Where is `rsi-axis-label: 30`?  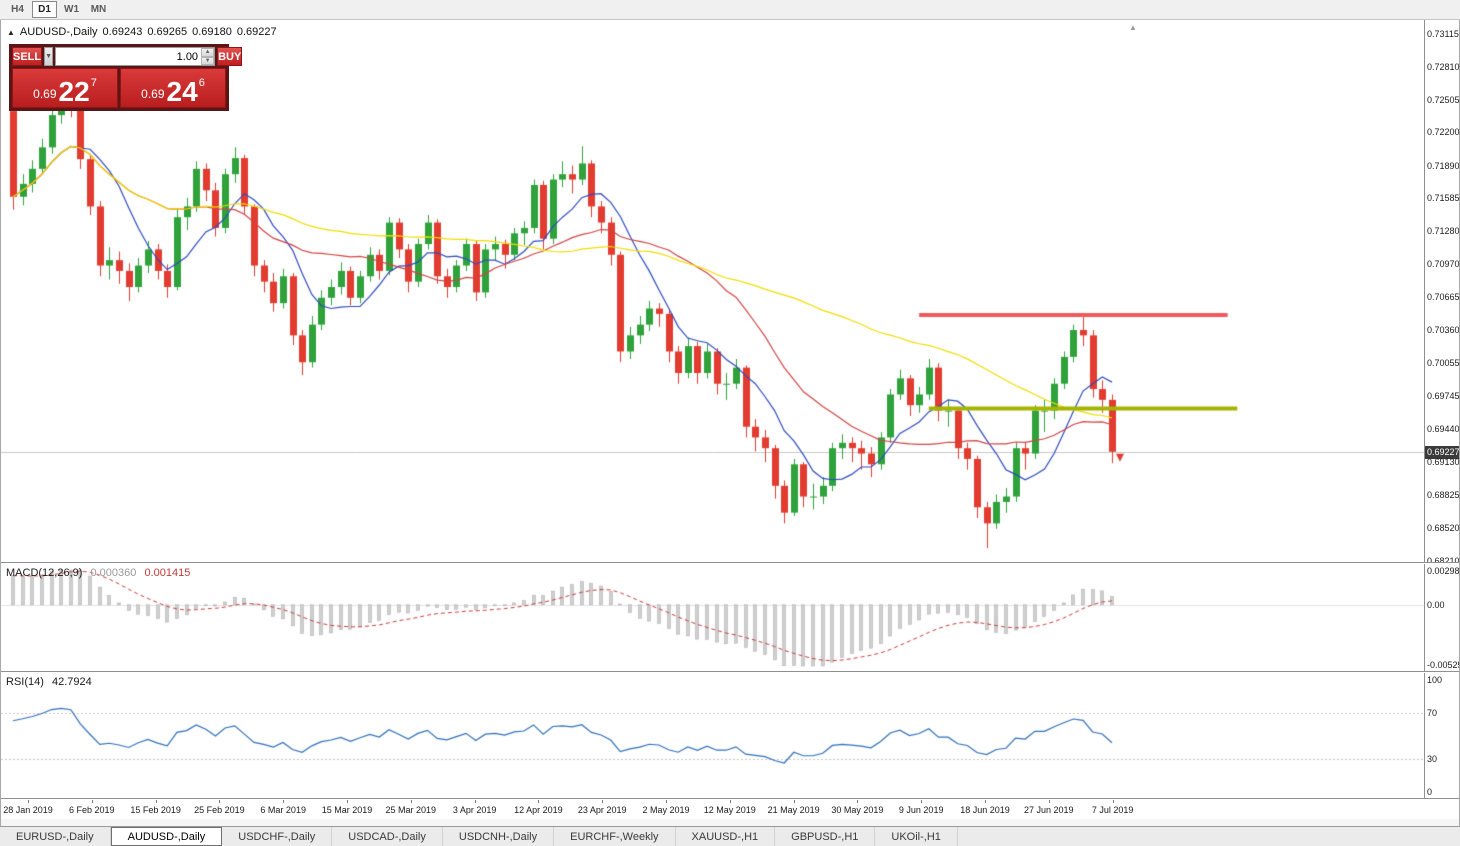 rsi-axis-label: 30 is located at coordinates (1432, 759).